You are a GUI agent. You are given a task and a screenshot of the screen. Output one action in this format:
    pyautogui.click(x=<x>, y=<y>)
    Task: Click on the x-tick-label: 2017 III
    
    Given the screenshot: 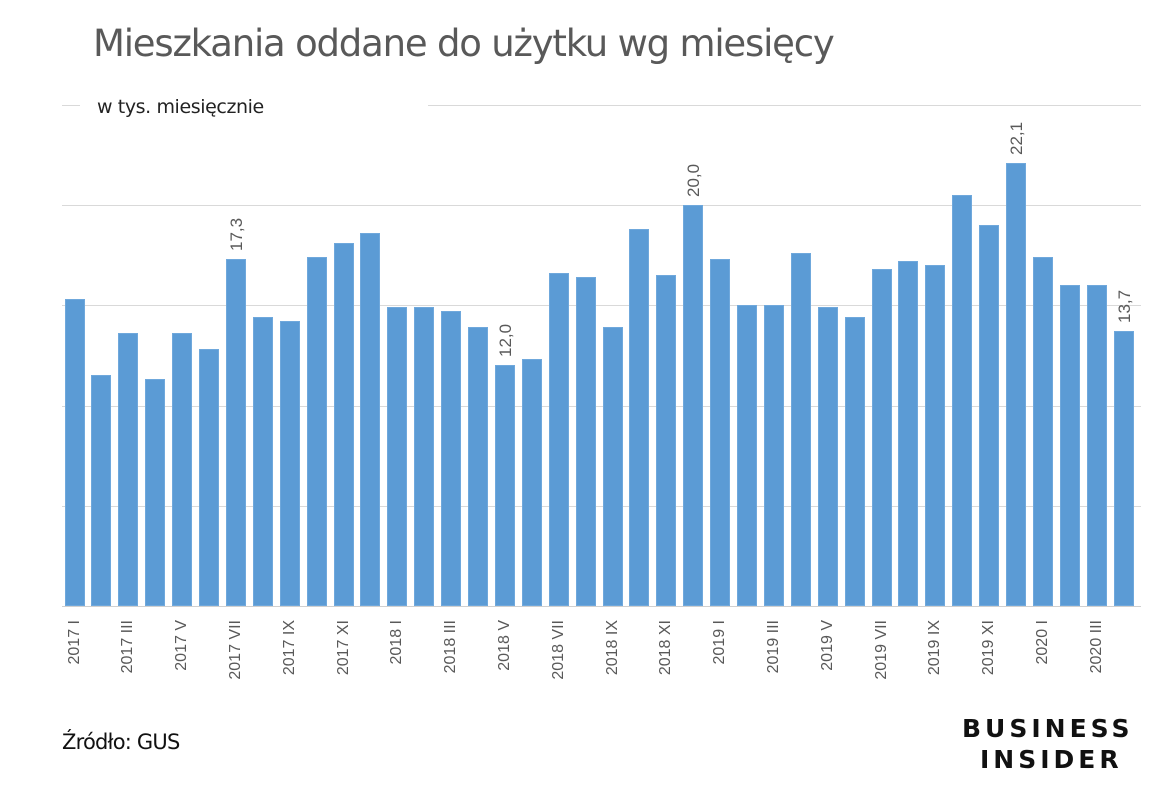 What is the action you would take?
    pyautogui.click(x=128, y=647)
    